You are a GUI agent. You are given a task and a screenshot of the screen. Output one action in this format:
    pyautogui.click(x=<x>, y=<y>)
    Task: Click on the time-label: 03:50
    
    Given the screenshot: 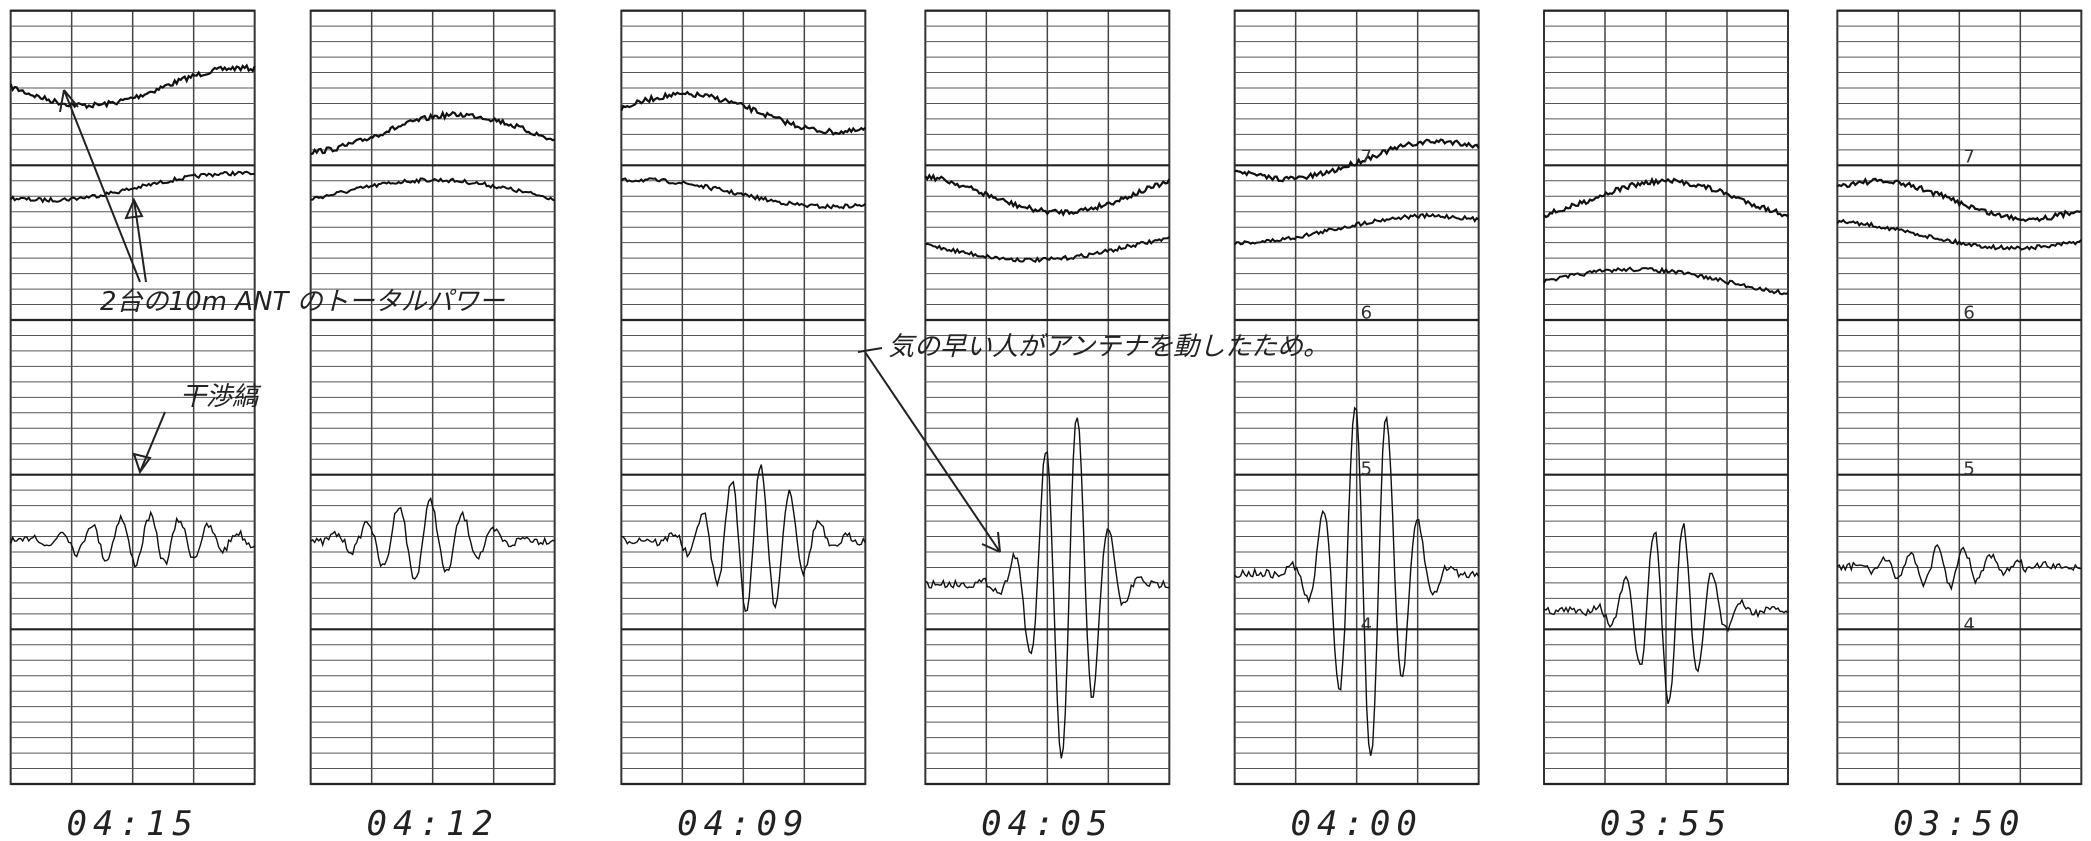 What is the action you would take?
    pyautogui.click(x=1959, y=822)
    